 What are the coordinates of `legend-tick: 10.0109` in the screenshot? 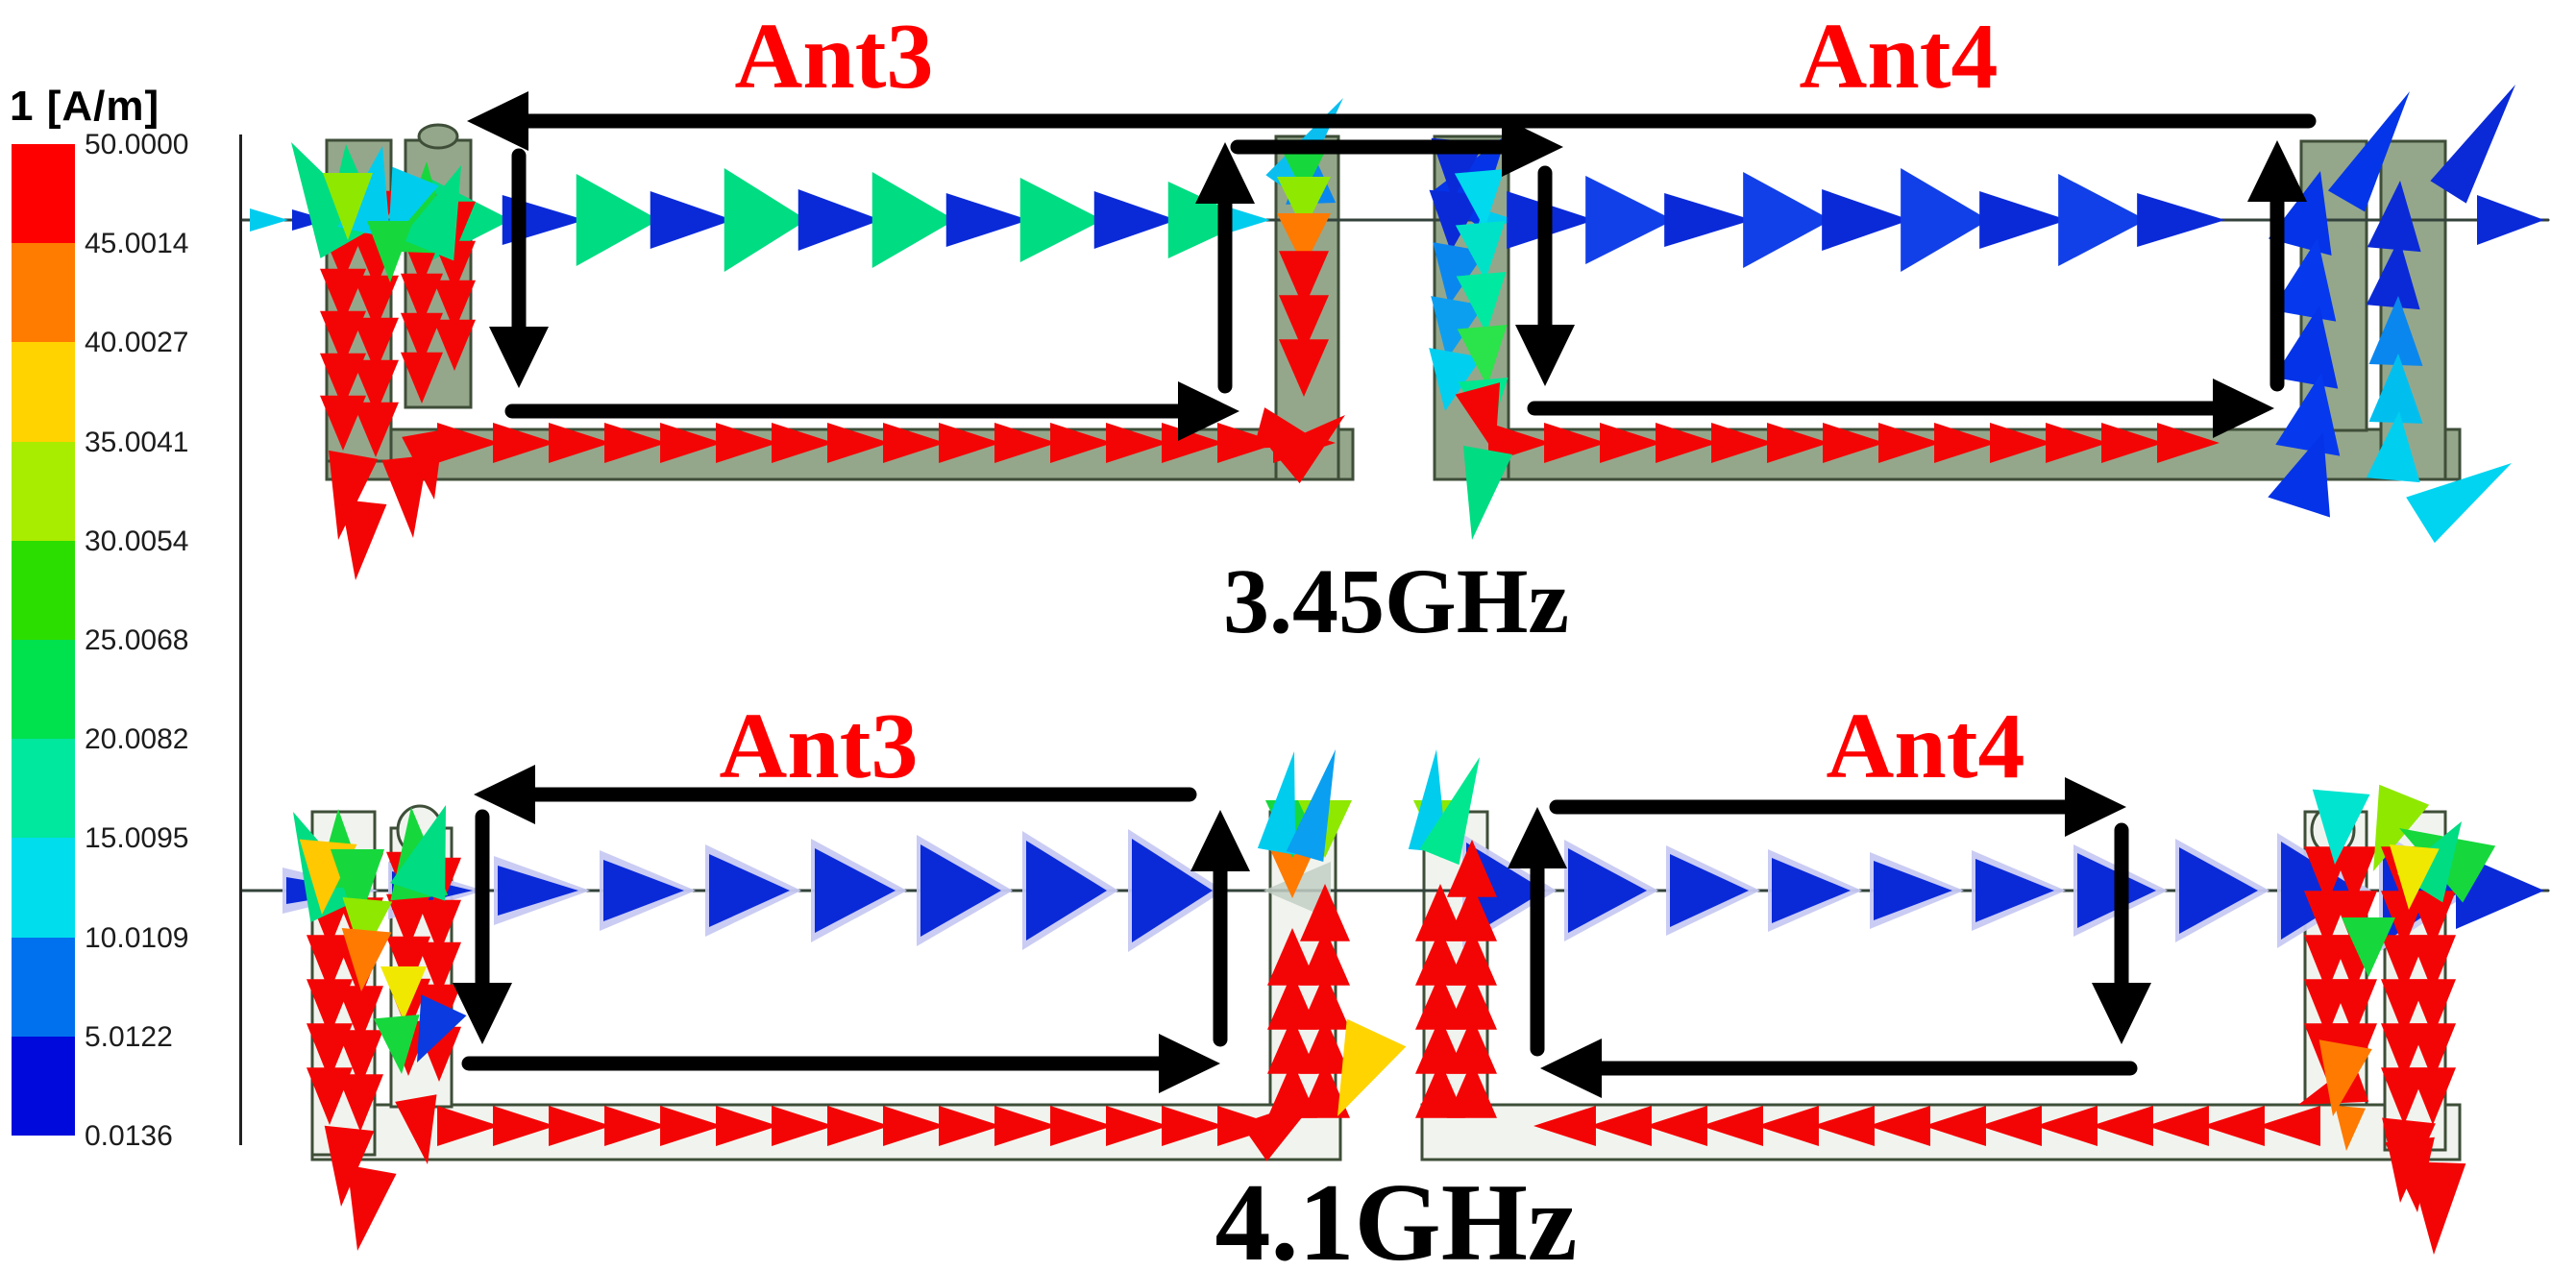 It's located at (137, 938).